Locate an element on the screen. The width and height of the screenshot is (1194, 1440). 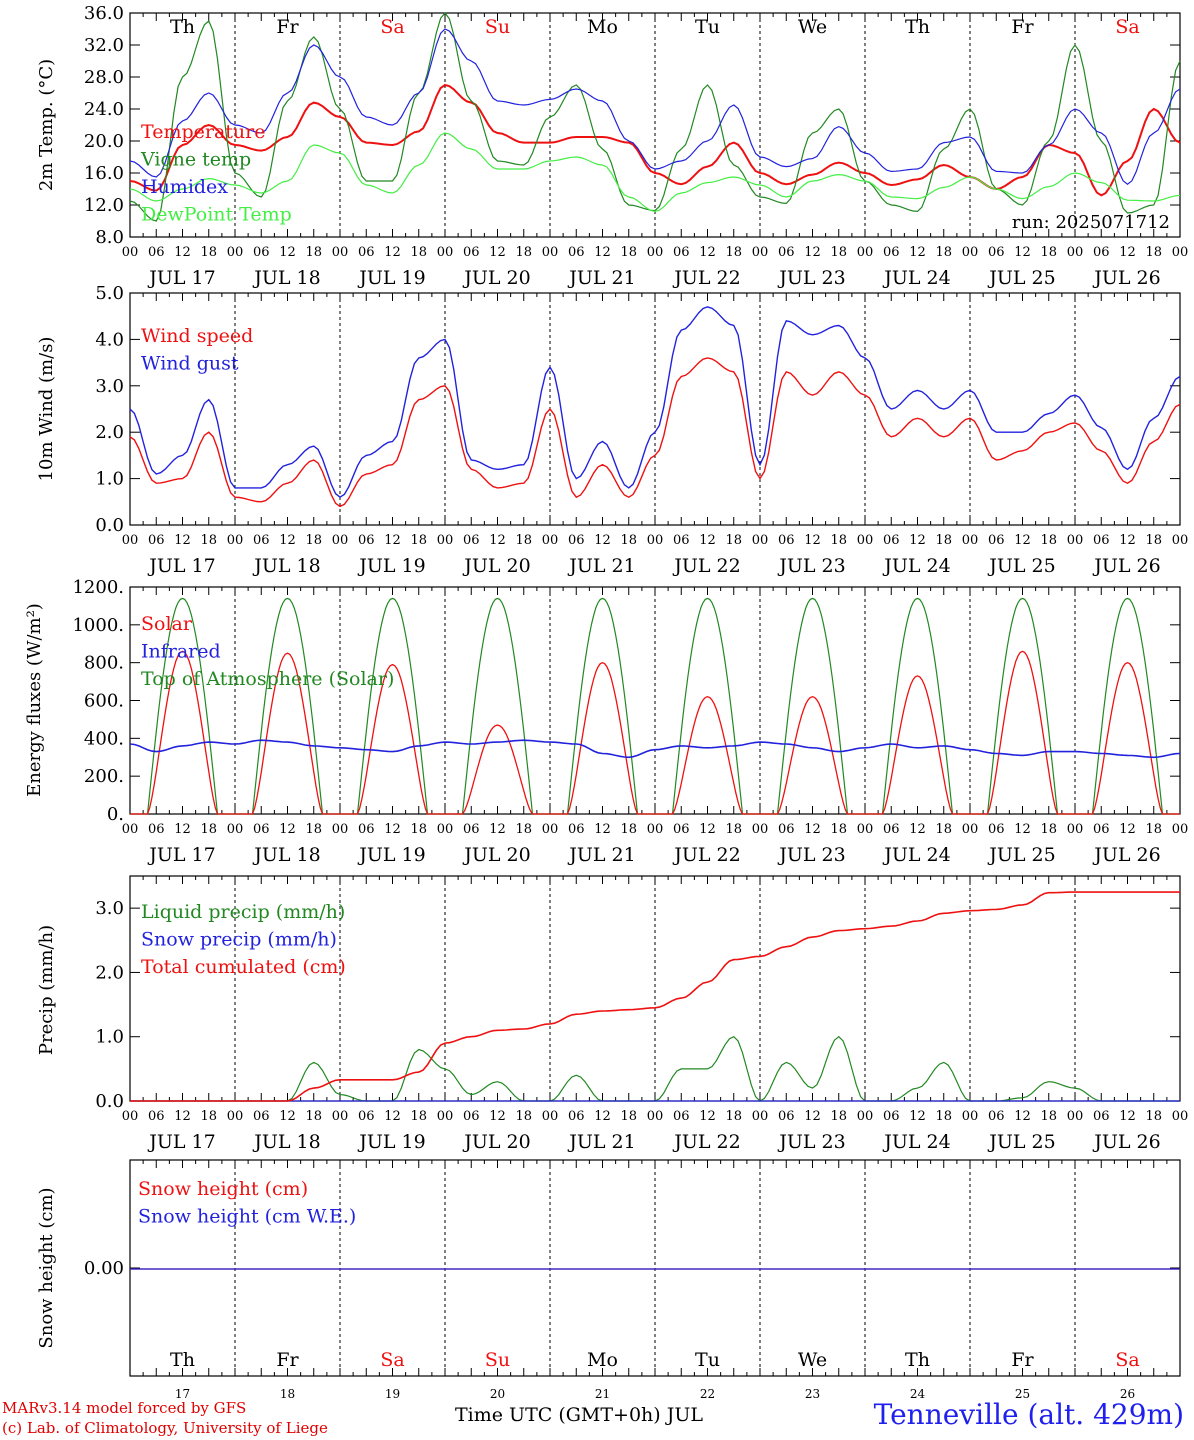
panel-5: 0.00 Snow height (cm) is located at coordinates (608, 1268).